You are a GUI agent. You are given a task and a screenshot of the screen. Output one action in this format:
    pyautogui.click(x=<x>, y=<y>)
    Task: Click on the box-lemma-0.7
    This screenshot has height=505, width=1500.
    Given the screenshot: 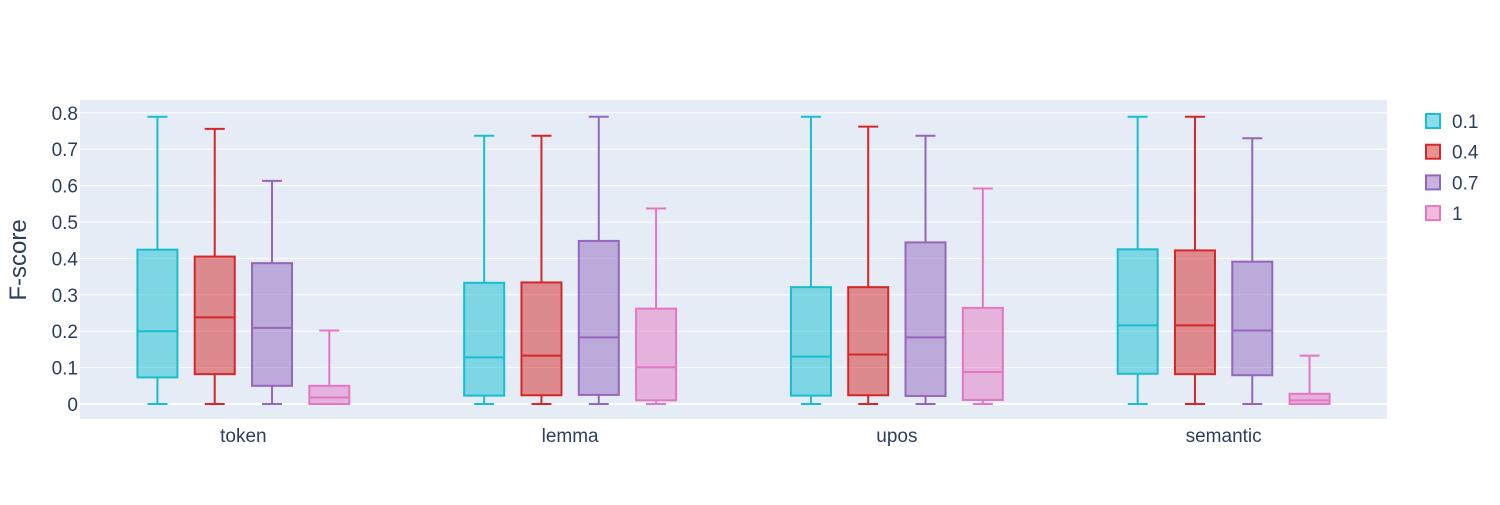 What is the action you would take?
    pyautogui.click(x=598, y=260)
    